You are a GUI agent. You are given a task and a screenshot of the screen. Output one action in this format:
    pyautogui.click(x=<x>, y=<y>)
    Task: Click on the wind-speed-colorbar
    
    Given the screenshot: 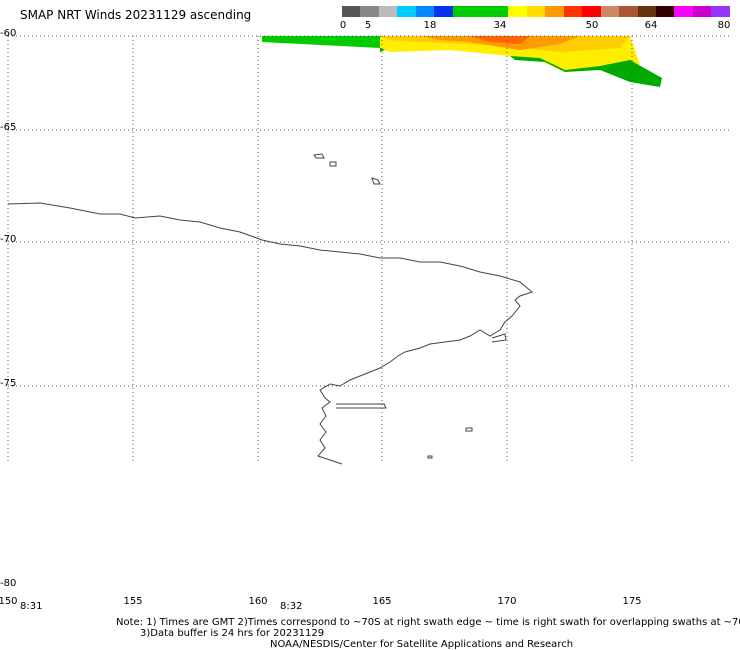 What is the action you would take?
    pyautogui.click(x=536, y=11)
    